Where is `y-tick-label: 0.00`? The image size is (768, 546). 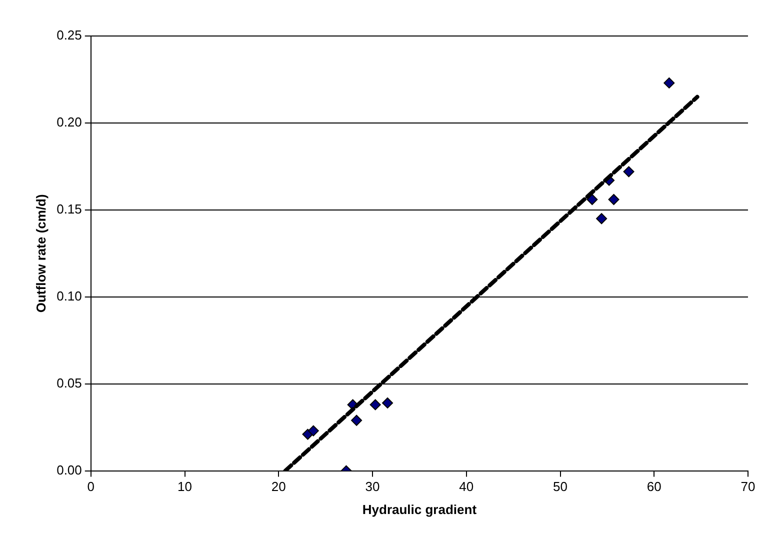
y-tick-label: 0.00 is located at coordinates (69, 470).